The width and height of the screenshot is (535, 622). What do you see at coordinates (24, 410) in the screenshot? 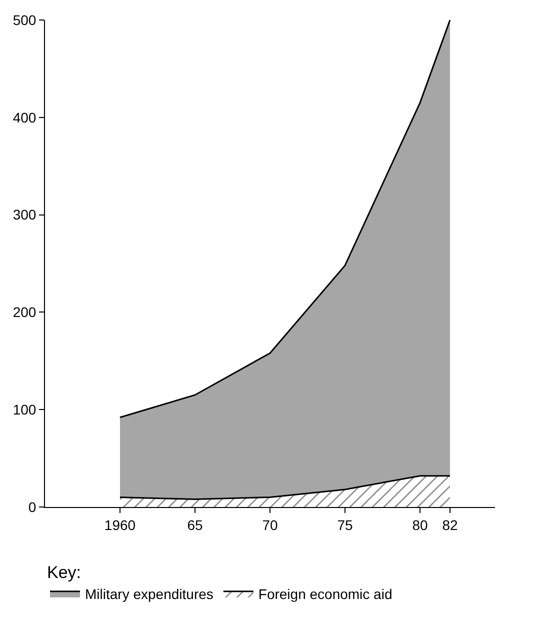
I see `y-tick-label: 100` at bounding box center [24, 410].